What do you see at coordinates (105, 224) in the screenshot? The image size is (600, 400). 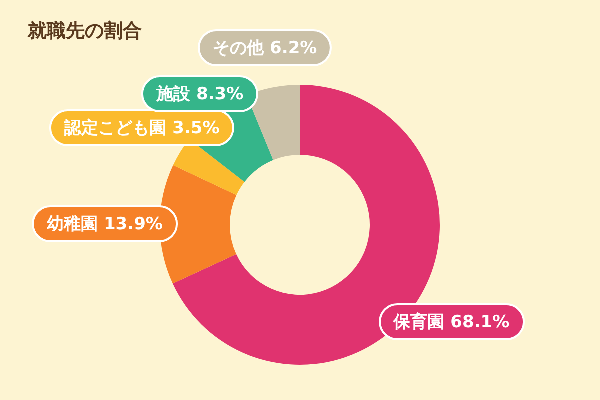 I see `slice-label: 幼稚園 13.9%` at bounding box center [105, 224].